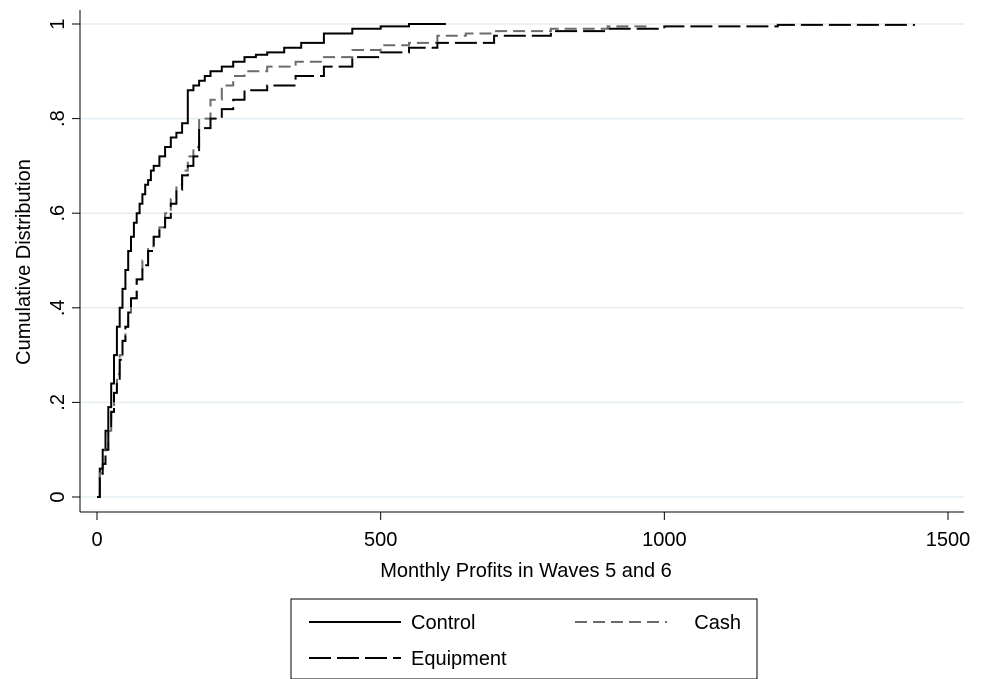 The height and width of the screenshot is (679, 981). Describe the element at coordinates (24, 262) in the screenshot. I see `y-axis-title: Cumulative Distribution` at that location.